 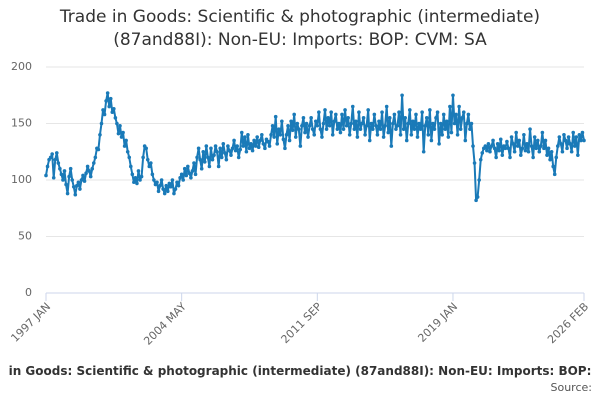 I want to click on y-tick-label: 200, so click(x=21, y=66).